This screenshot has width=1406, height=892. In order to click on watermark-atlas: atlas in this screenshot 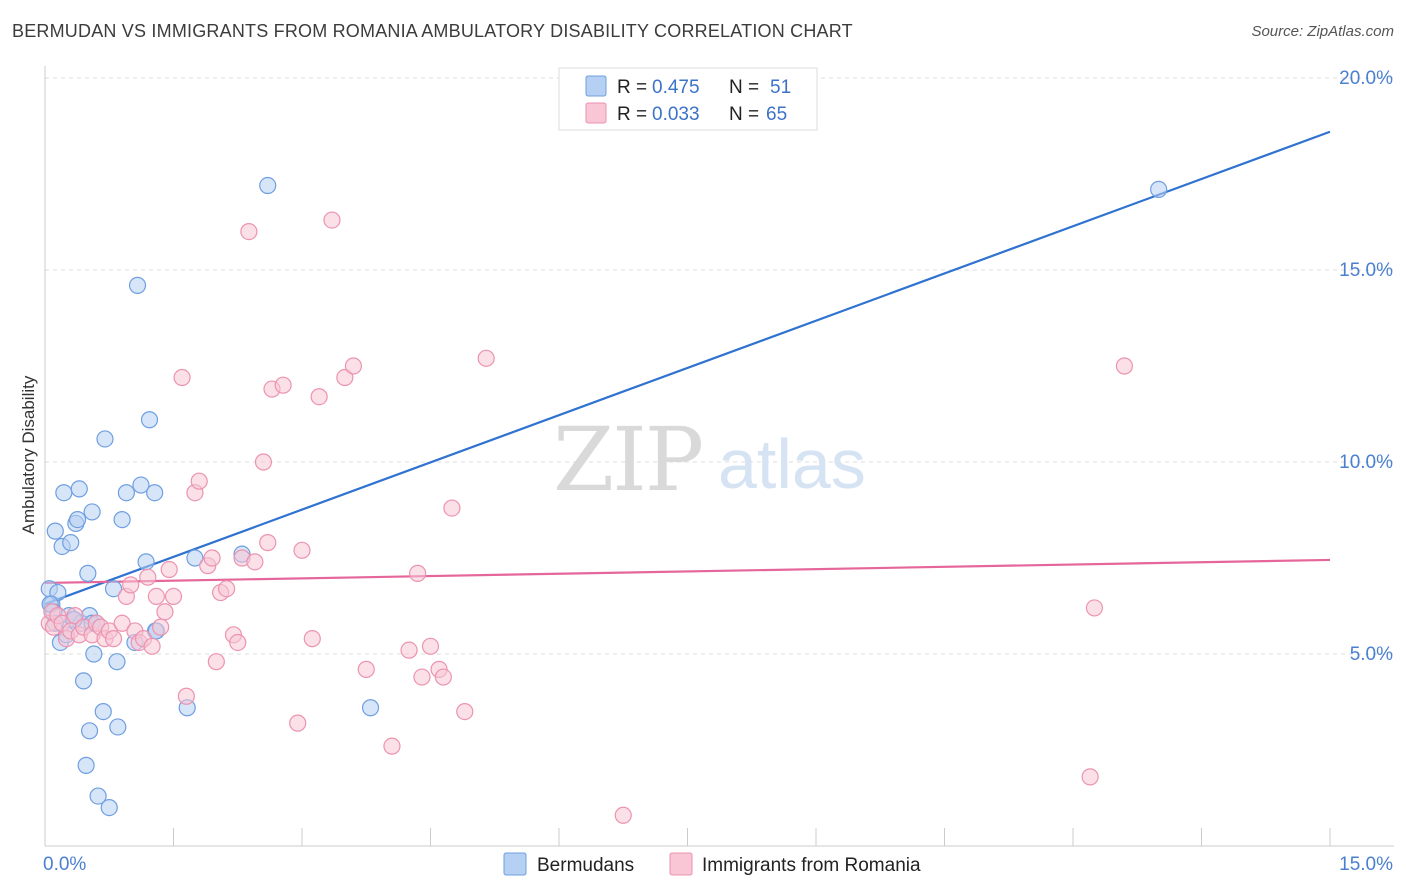, I will do `click(792, 464)`.